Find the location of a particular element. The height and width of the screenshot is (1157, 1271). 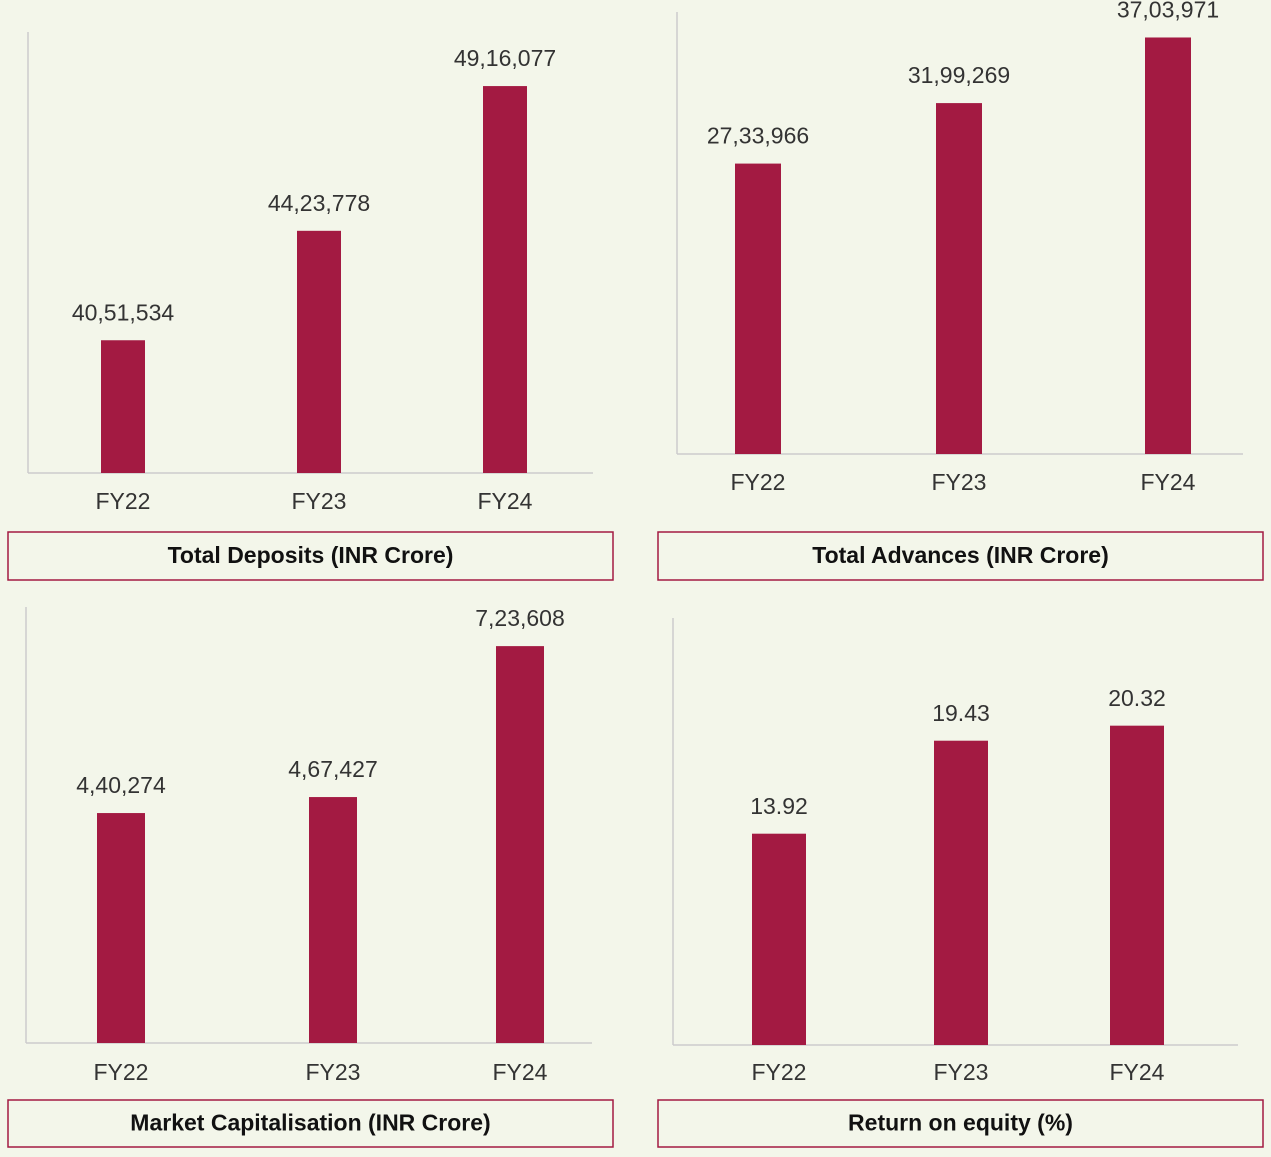

value-label: 27,33,966 is located at coordinates (758, 136).